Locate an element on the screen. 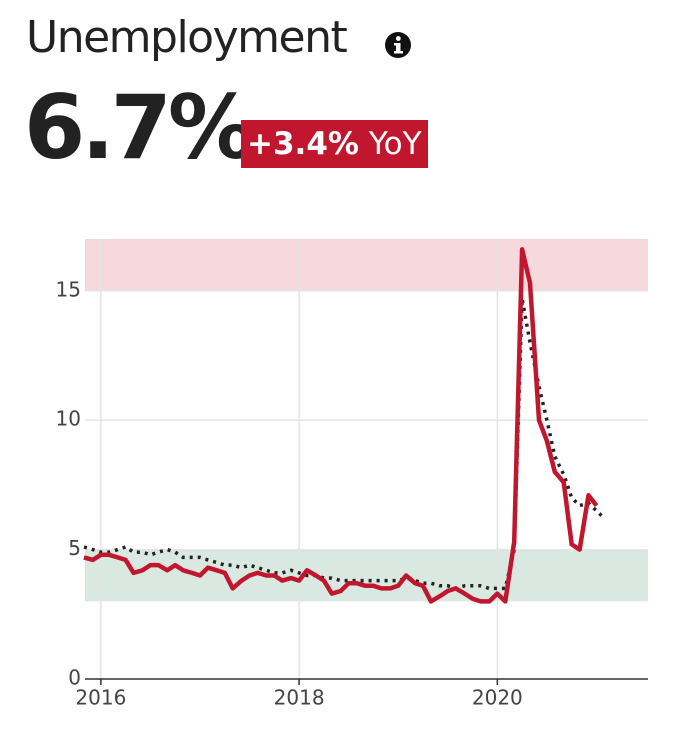 Image resolution: width=700 pixels, height=752 pixels. period: YoY is located at coordinates (395, 144).